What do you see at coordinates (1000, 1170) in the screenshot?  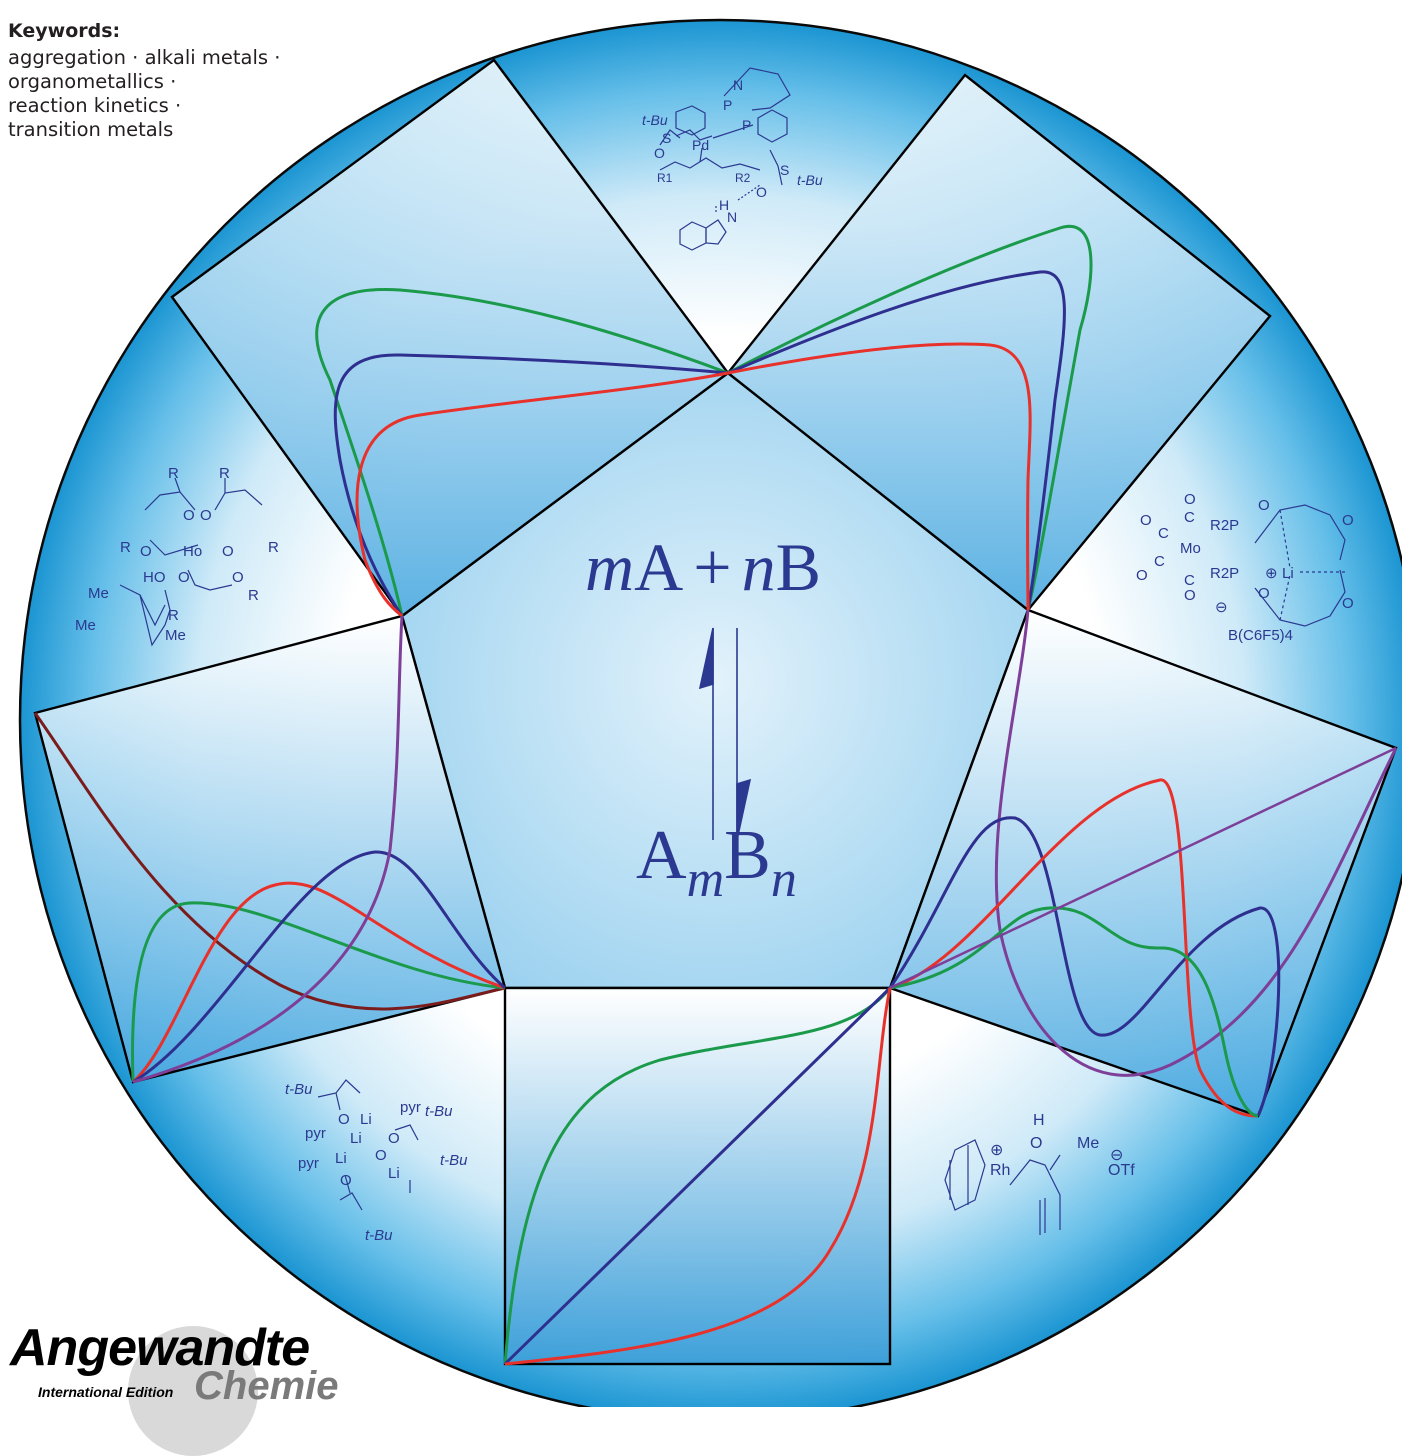 I see `rh-label-rh: Rh` at bounding box center [1000, 1170].